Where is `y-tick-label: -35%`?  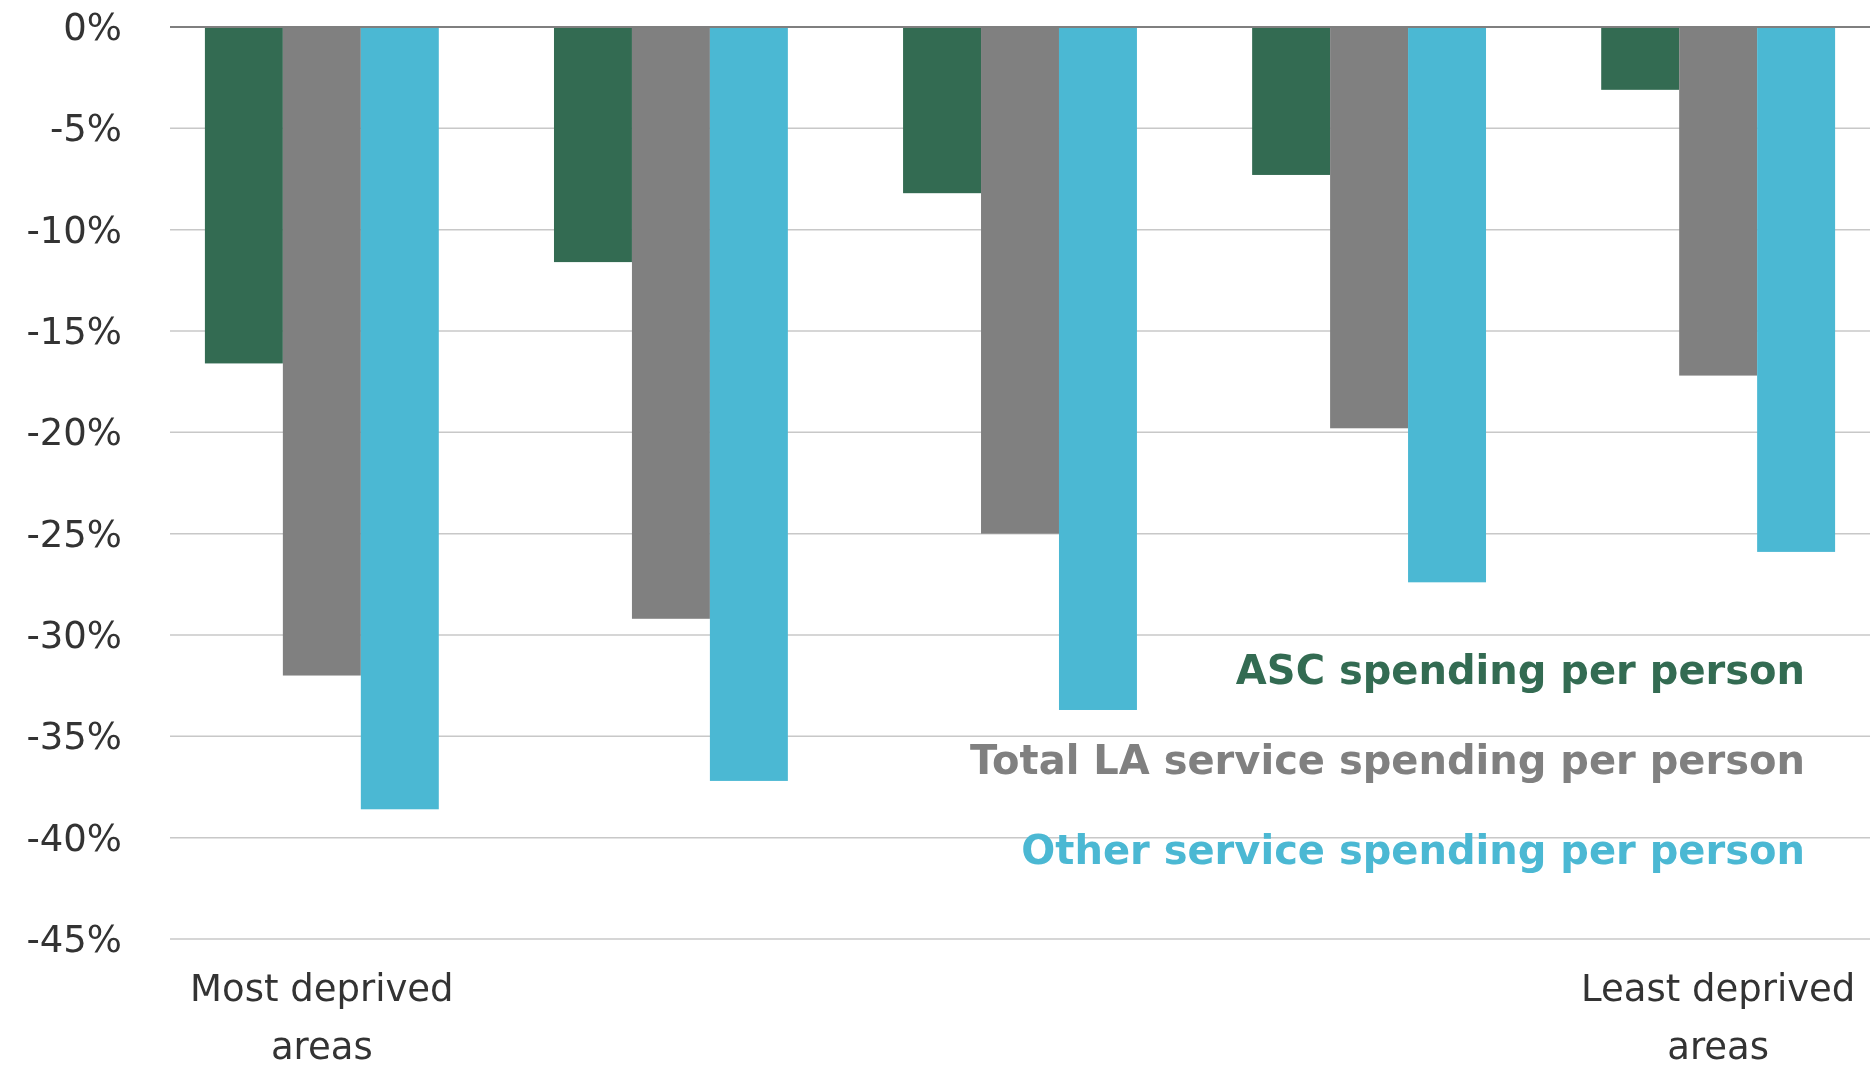
y-tick-label: -35% is located at coordinates (74, 737).